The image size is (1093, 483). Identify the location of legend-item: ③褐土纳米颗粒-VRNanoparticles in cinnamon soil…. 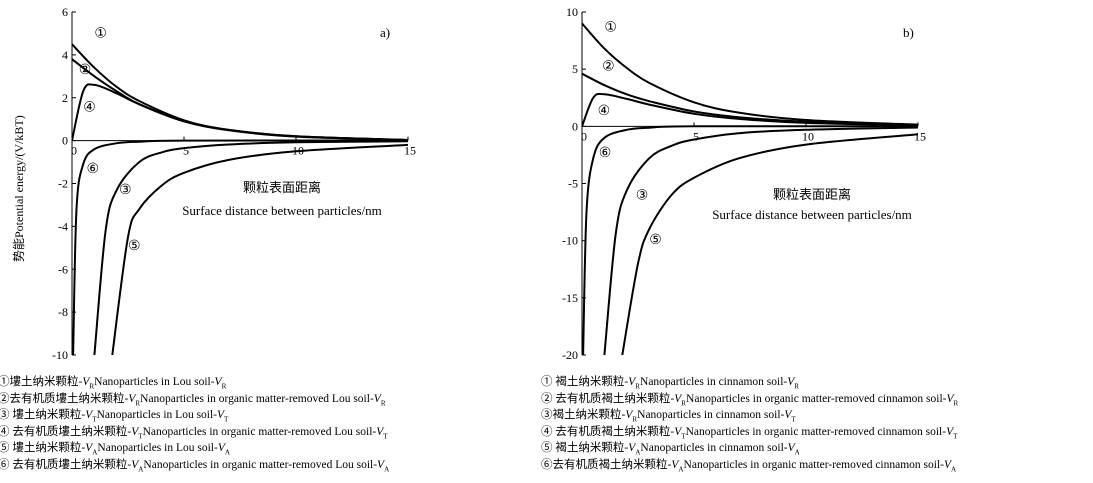
(668, 416).